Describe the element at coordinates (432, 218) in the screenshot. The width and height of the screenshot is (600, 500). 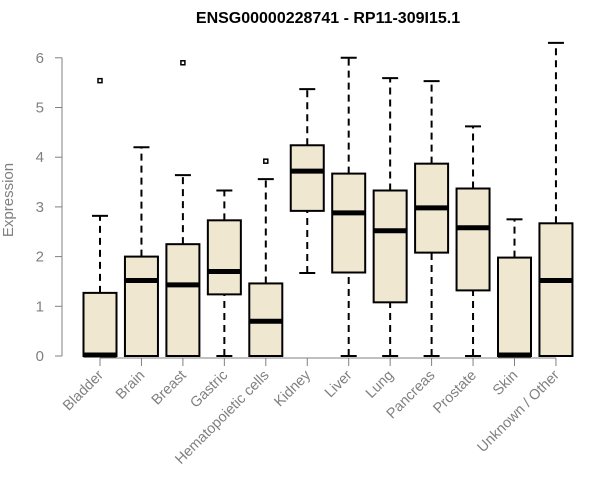
I see `box-pancreas` at that location.